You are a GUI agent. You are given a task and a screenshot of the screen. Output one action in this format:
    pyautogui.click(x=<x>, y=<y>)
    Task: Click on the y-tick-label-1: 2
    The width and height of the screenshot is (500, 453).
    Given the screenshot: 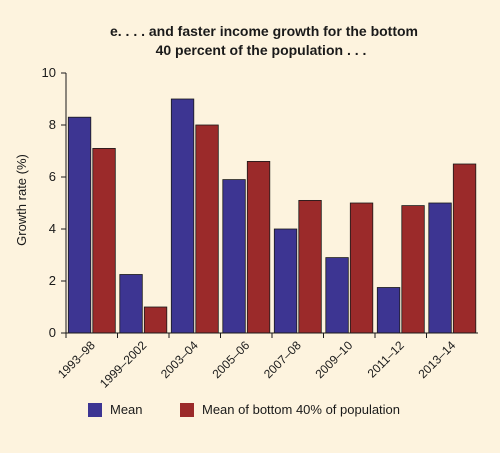 What is the action you would take?
    pyautogui.click(x=52, y=280)
    